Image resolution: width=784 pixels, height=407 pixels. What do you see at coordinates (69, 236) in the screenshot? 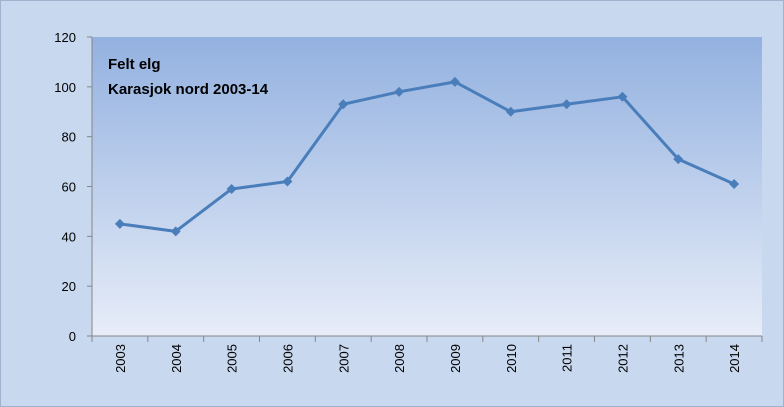
I see `y-tick-label: 40` at bounding box center [69, 236].